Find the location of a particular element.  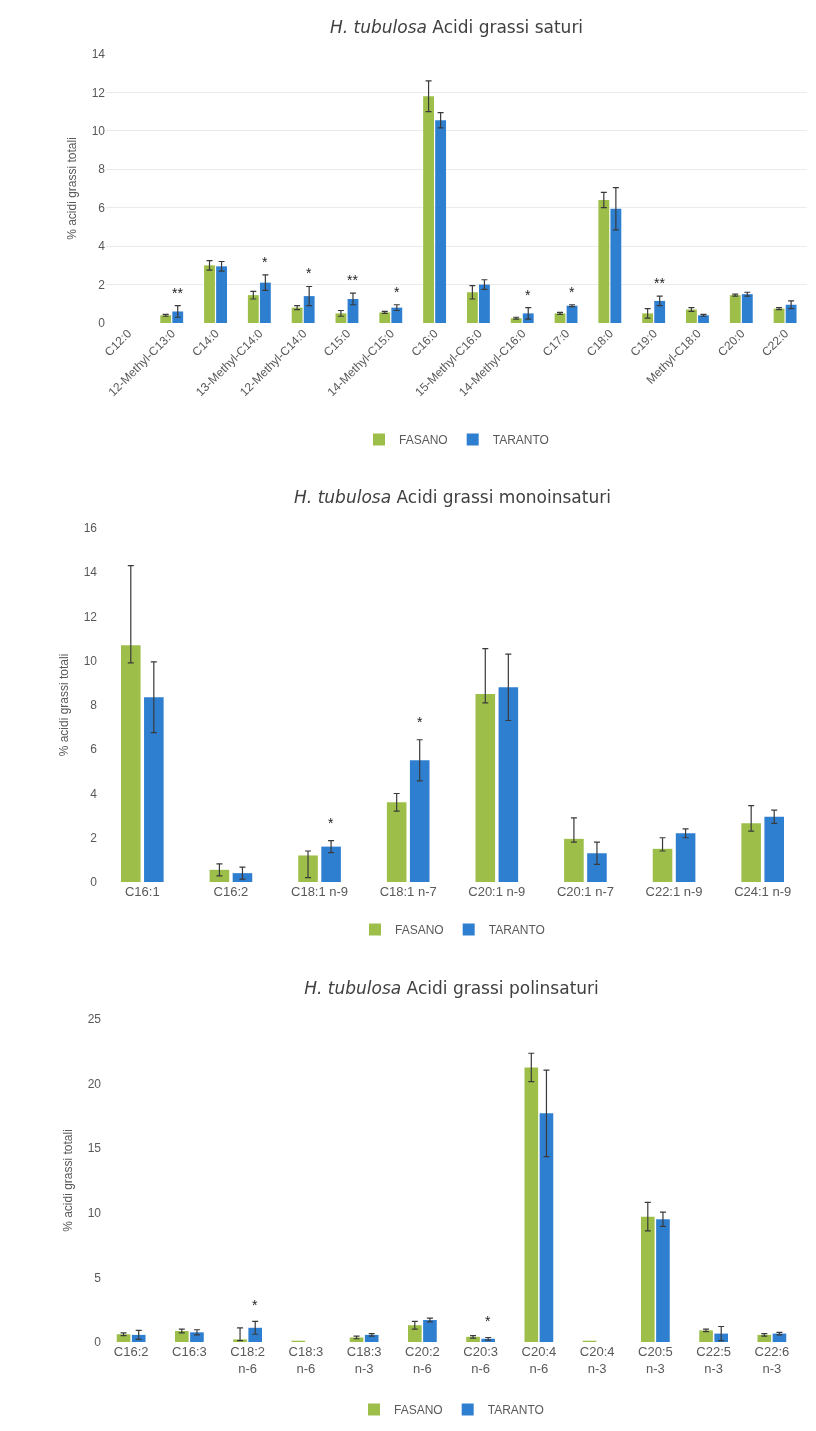

x-tick-label: C20:1 n-7 is located at coordinates (585, 891).